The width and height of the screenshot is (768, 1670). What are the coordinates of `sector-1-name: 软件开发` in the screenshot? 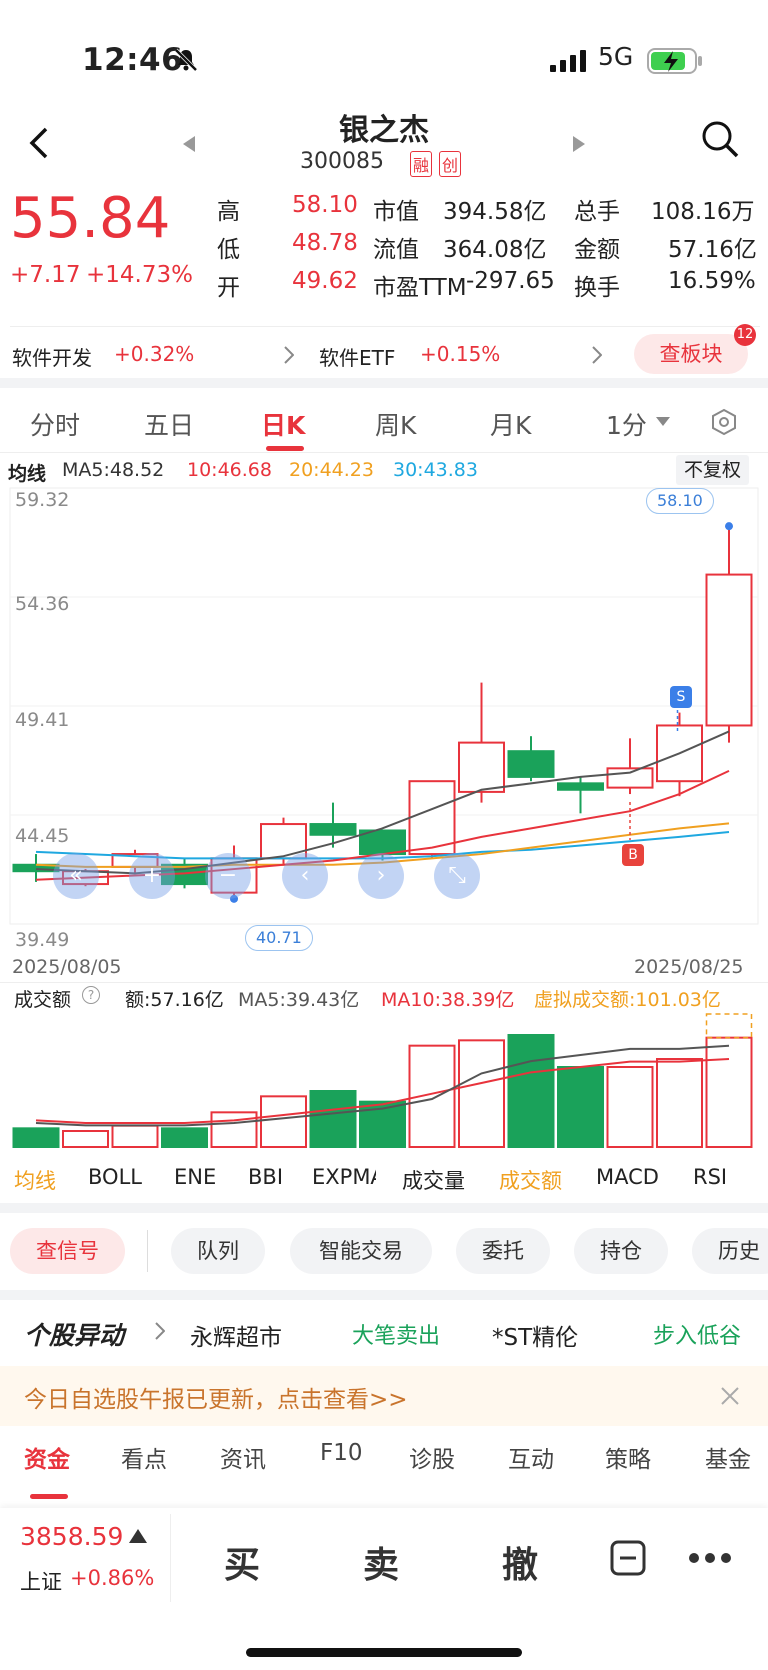 It's located at (52, 358).